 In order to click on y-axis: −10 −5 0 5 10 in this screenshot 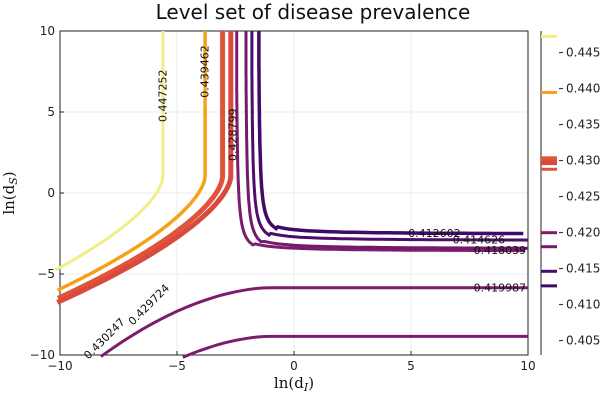, I will do `click(47, 193)`.